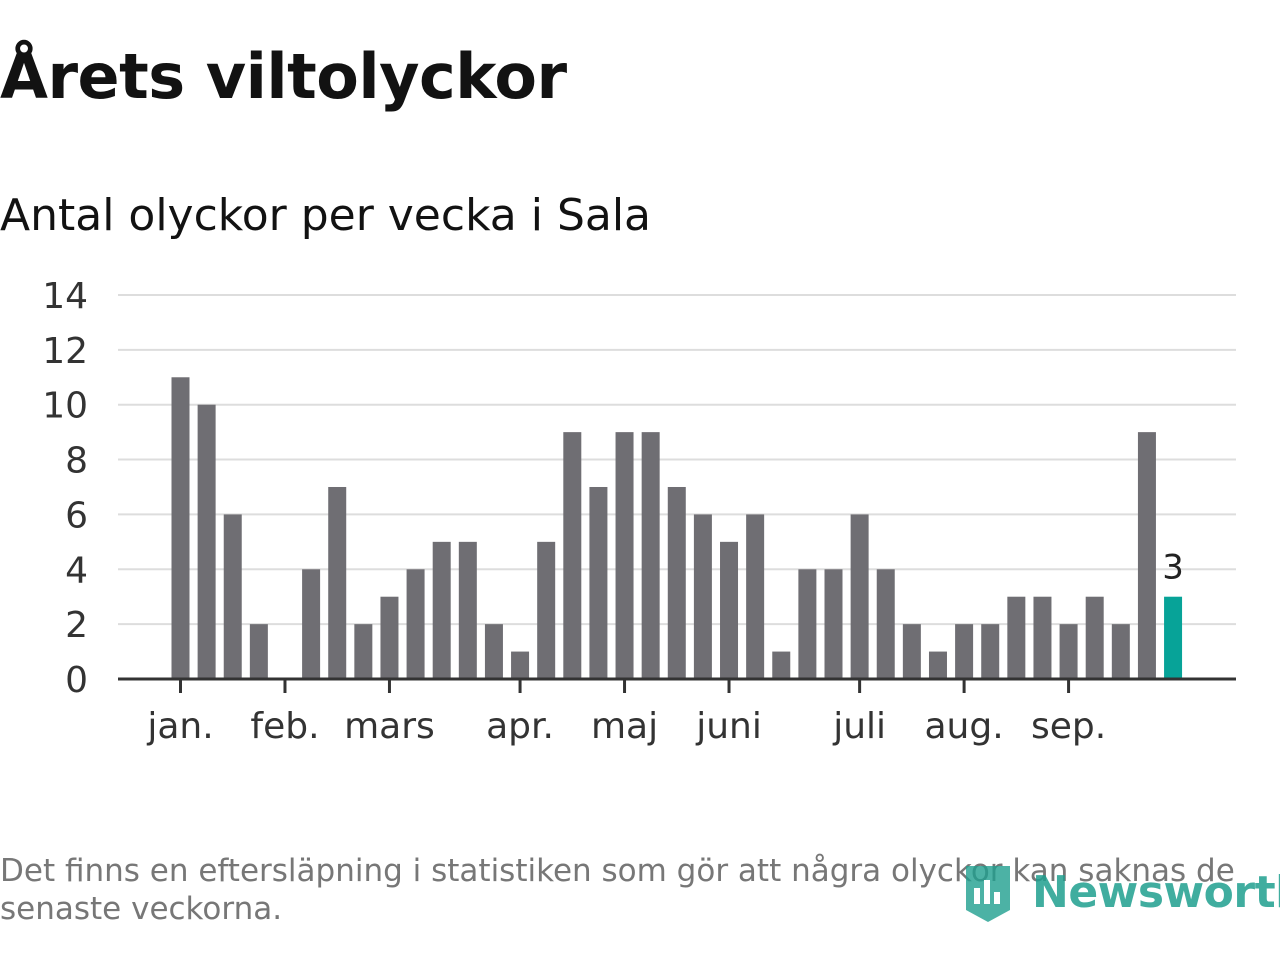 Image resolution: width=1280 pixels, height=960 pixels. I want to click on chart-title: Årets viltolyckor, so click(283, 76).